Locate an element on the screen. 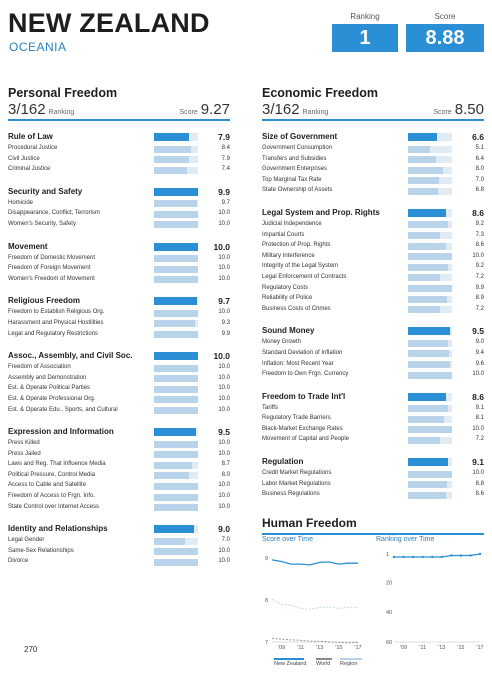 The width and height of the screenshot is (492, 688). indicator-name: Freedom to Own Frgn. Currency is located at coordinates (305, 374).